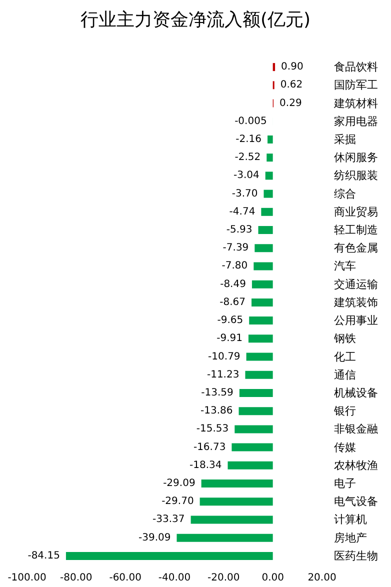  What do you see at coordinates (179, 484) in the screenshot?
I see `data-label: -29.09` at bounding box center [179, 484].